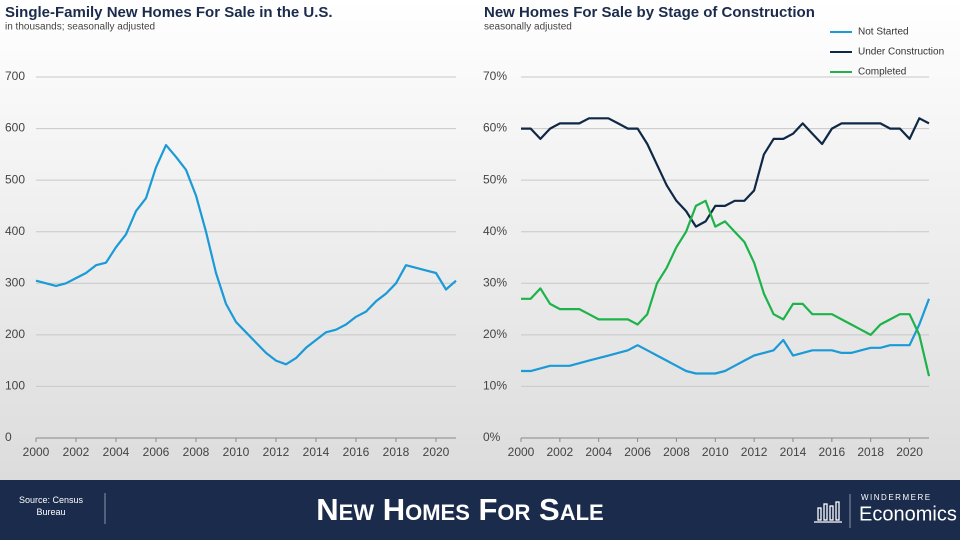 The image size is (960, 540). Describe the element at coordinates (459, 509) in the screenshot. I see `slide-title: New Homes For Sale` at that location.